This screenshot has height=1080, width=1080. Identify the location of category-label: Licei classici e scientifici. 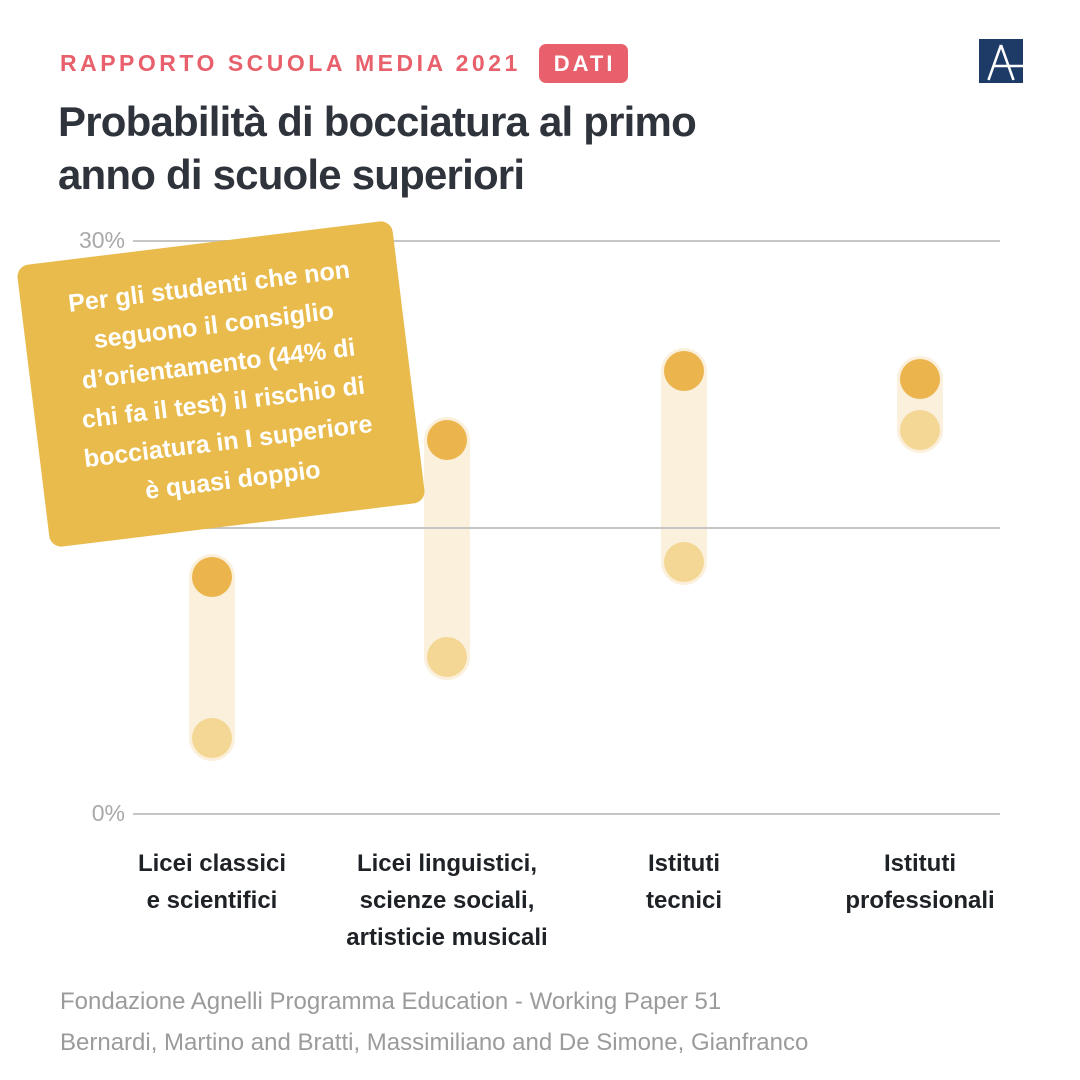
(212, 882).